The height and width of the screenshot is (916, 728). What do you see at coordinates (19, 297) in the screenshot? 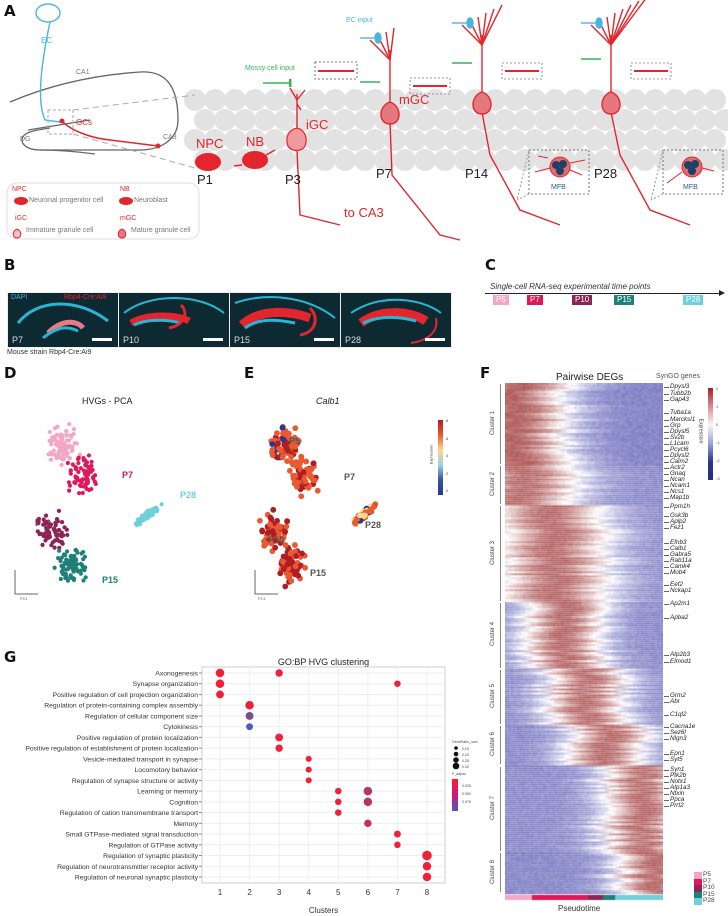
I see `dapi-label: DAPI` at bounding box center [19, 297].